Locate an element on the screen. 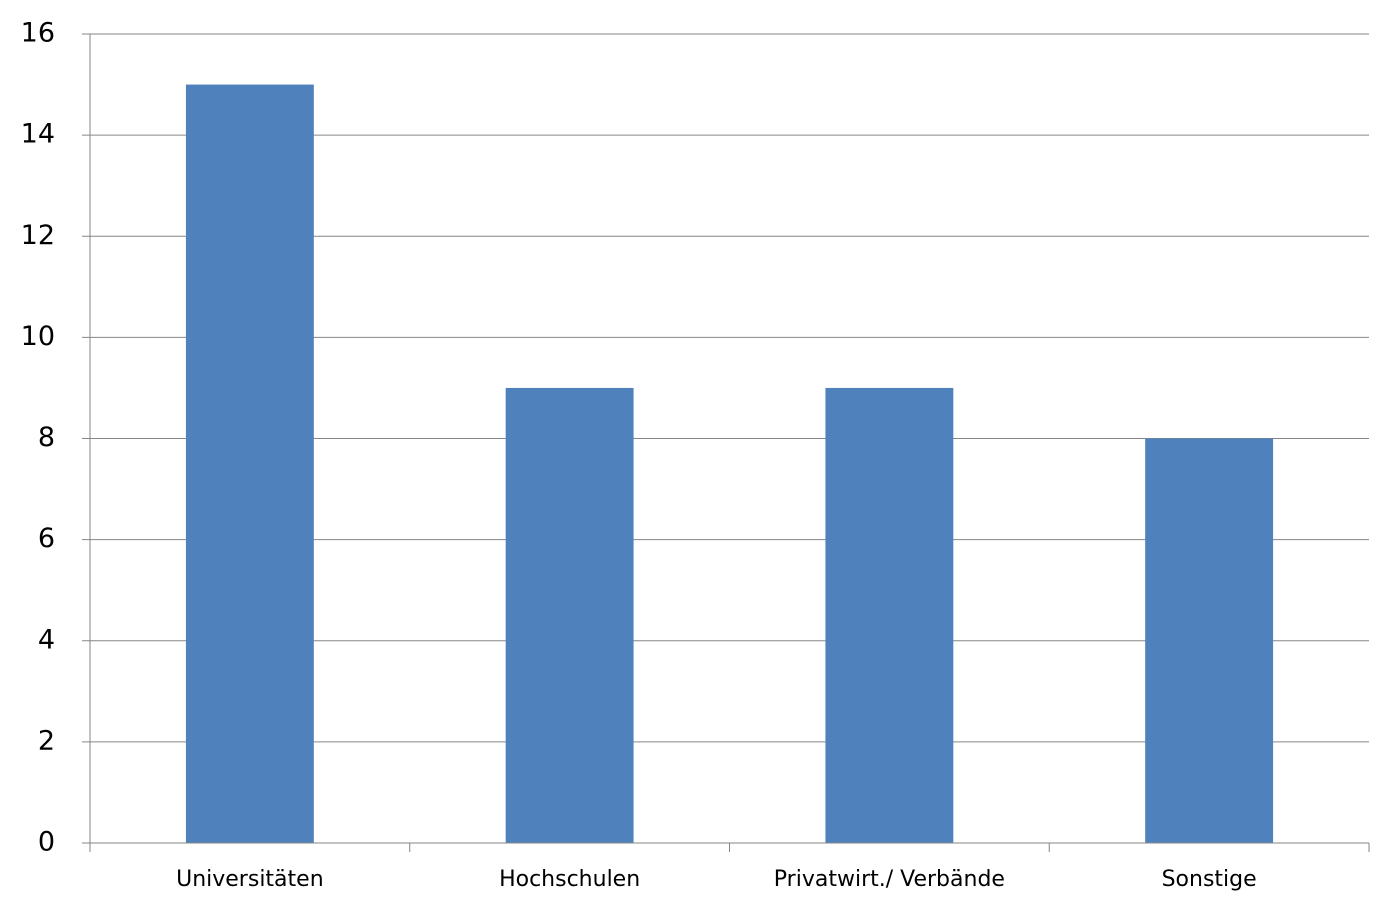  y-tick-label: 16 is located at coordinates (38, 33).